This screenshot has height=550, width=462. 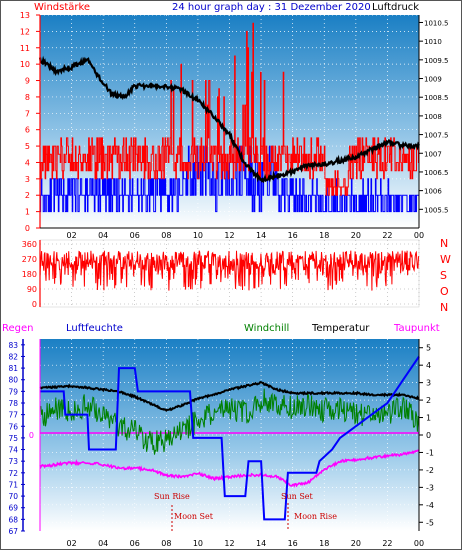 What do you see at coordinates (428, 418) in the screenshot?
I see `temperature-tick-label: 1` at bounding box center [428, 418].